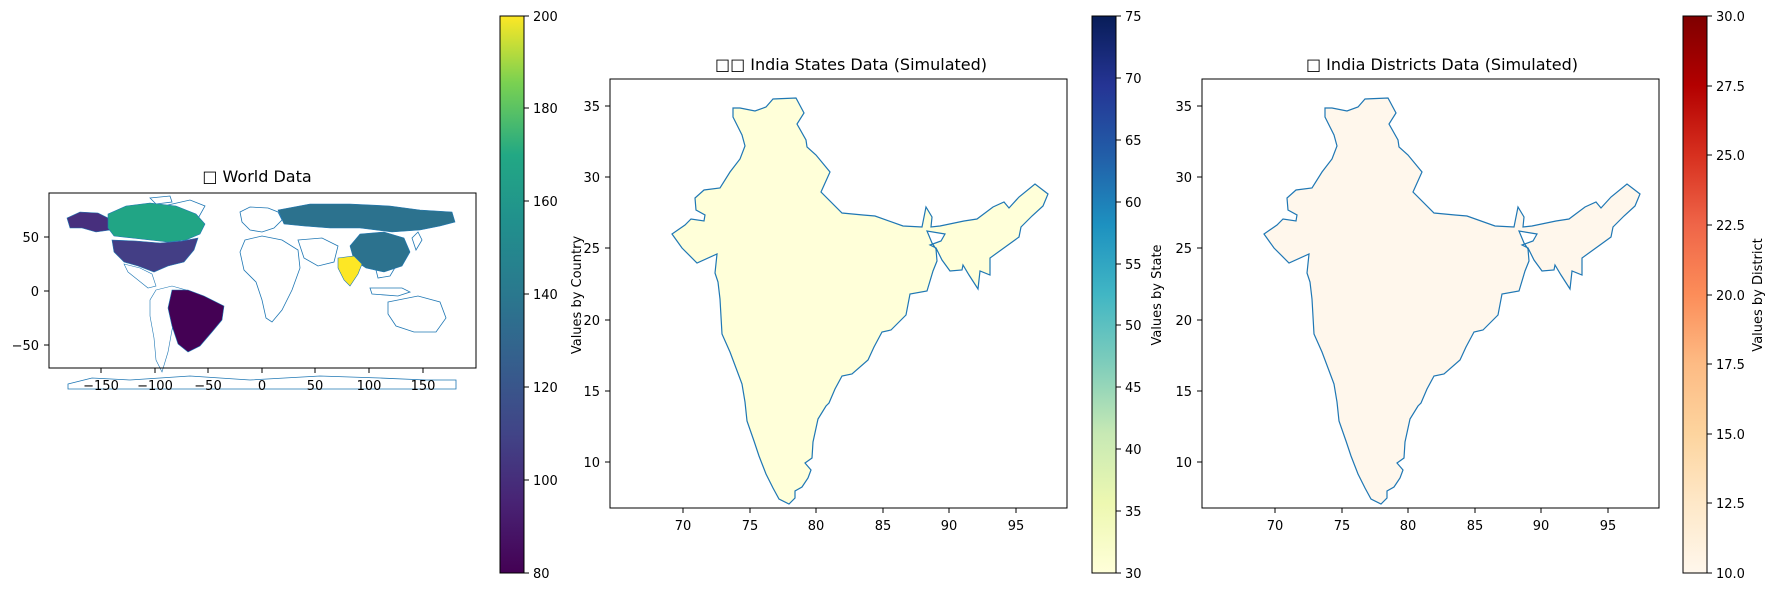 The image size is (1776, 590). Describe the element at coordinates (423, 386) in the screenshot. I see `world-x-tick-label: 150` at that location.